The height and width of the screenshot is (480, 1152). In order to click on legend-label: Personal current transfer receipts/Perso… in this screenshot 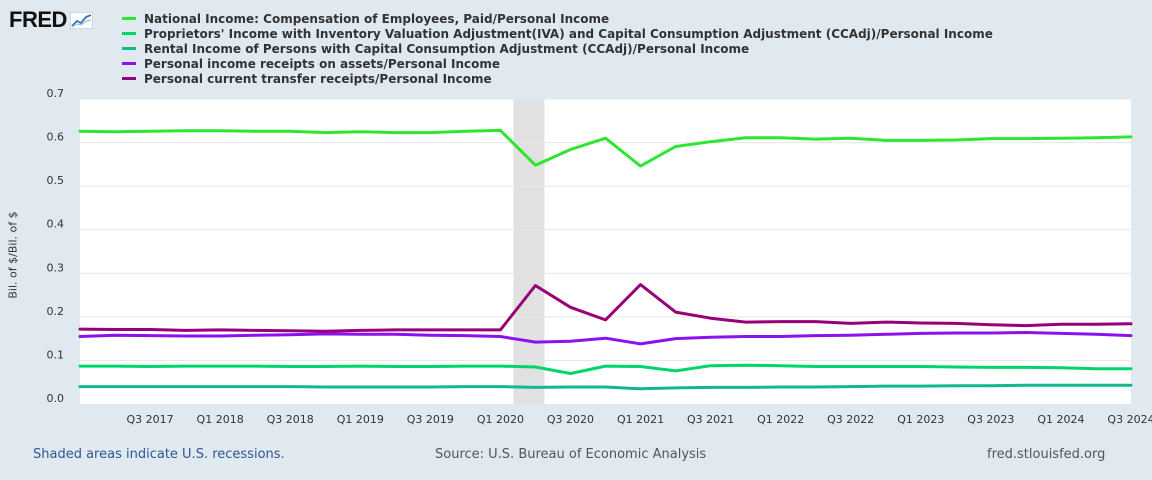, I will do `click(318, 78)`.